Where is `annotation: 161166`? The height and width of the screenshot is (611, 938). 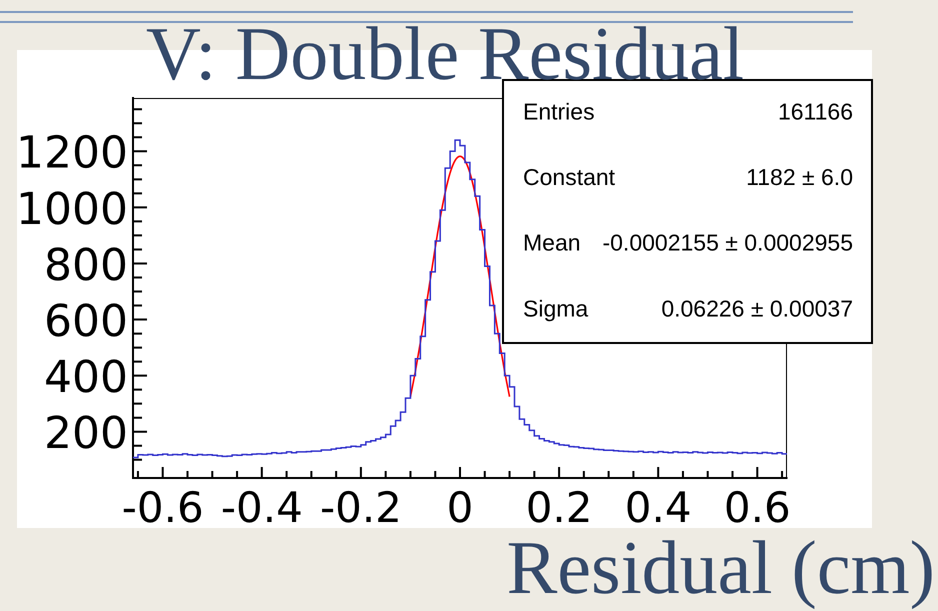 annotation: 161166 is located at coordinates (815, 111).